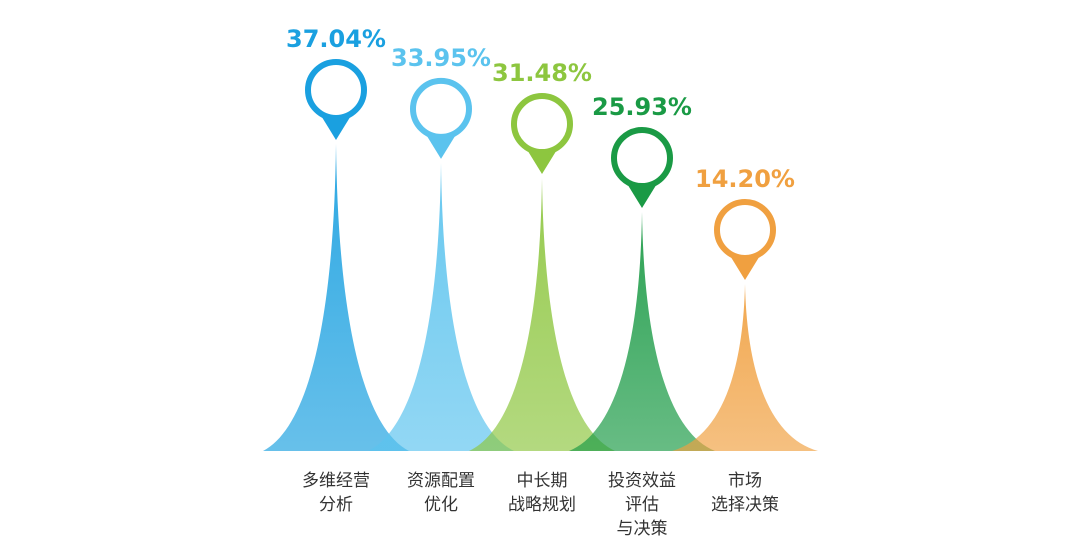 Image resolution: width=1080 pixels, height=557 pixels. I want to click on category-label-4-line-2: 评估, so click(642, 505).